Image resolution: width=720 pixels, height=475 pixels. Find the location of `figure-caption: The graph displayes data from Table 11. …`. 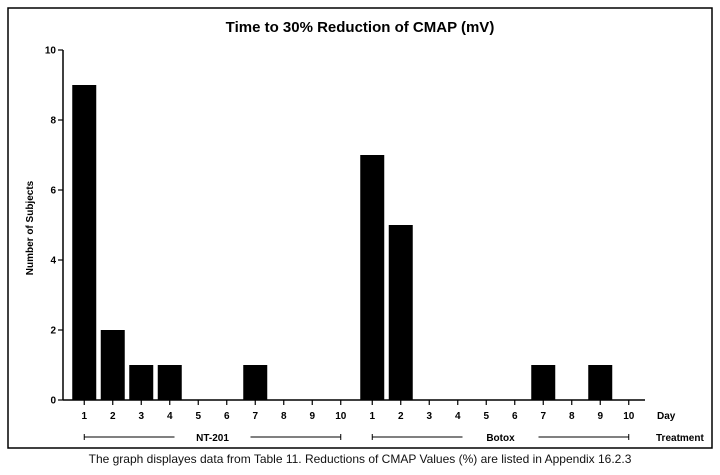

figure-caption: The graph displayes data from Table 11. … is located at coordinates (360, 459).